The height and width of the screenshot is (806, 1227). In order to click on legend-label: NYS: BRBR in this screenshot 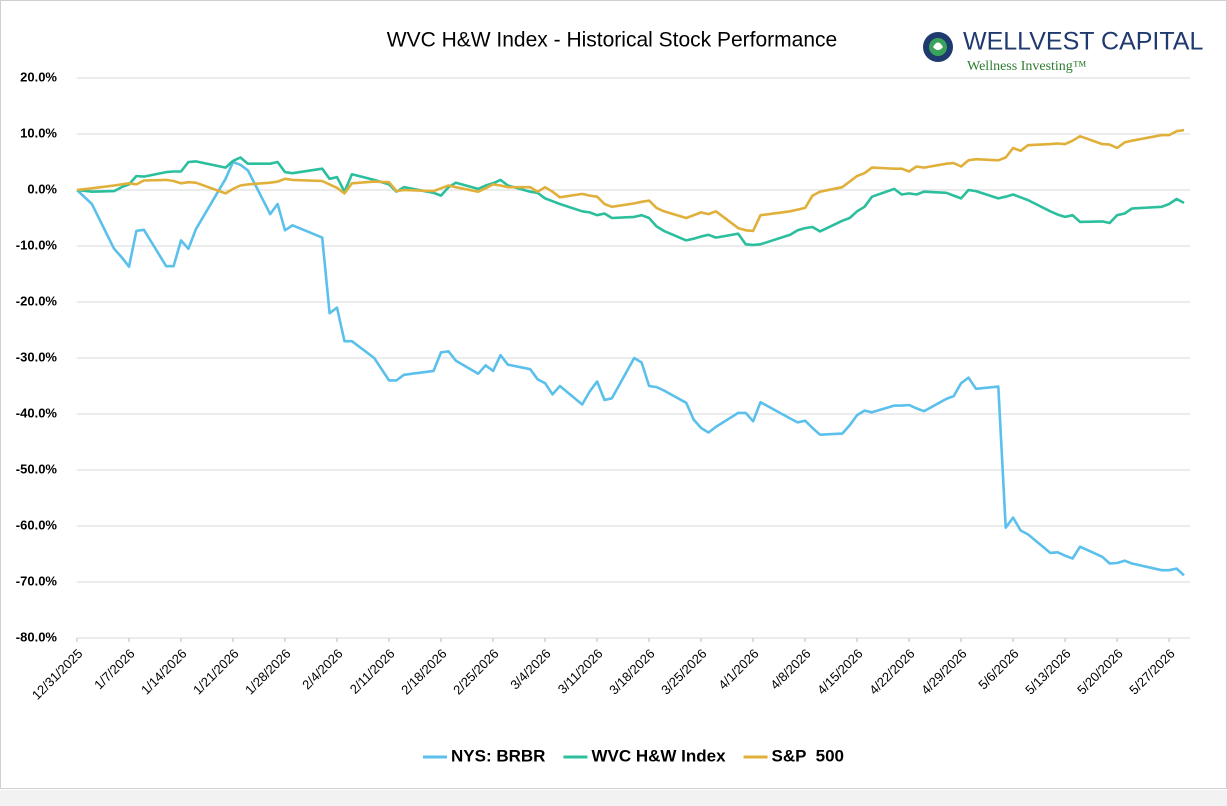, I will do `click(498, 755)`.